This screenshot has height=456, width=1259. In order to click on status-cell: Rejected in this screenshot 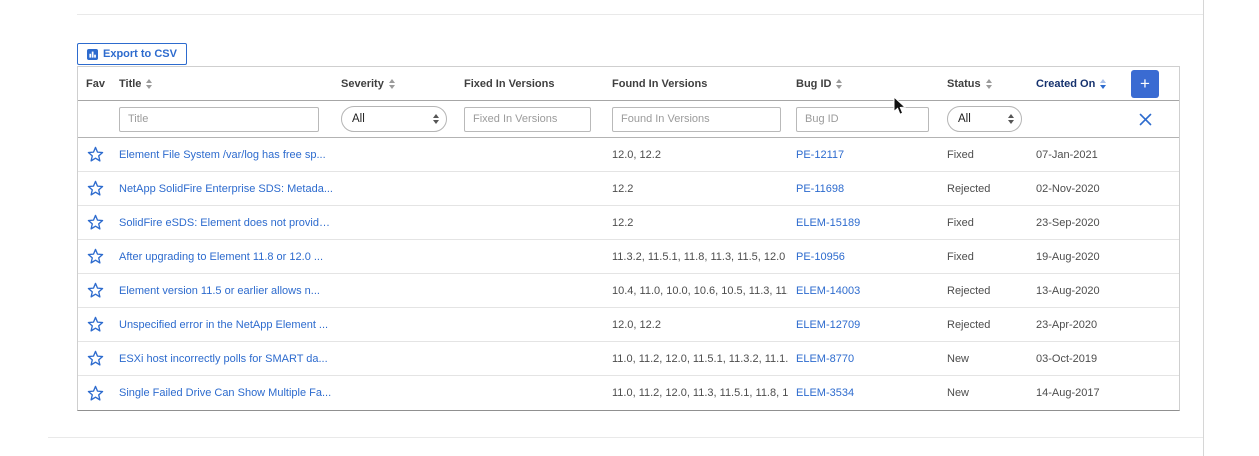, I will do `click(969, 290)`.